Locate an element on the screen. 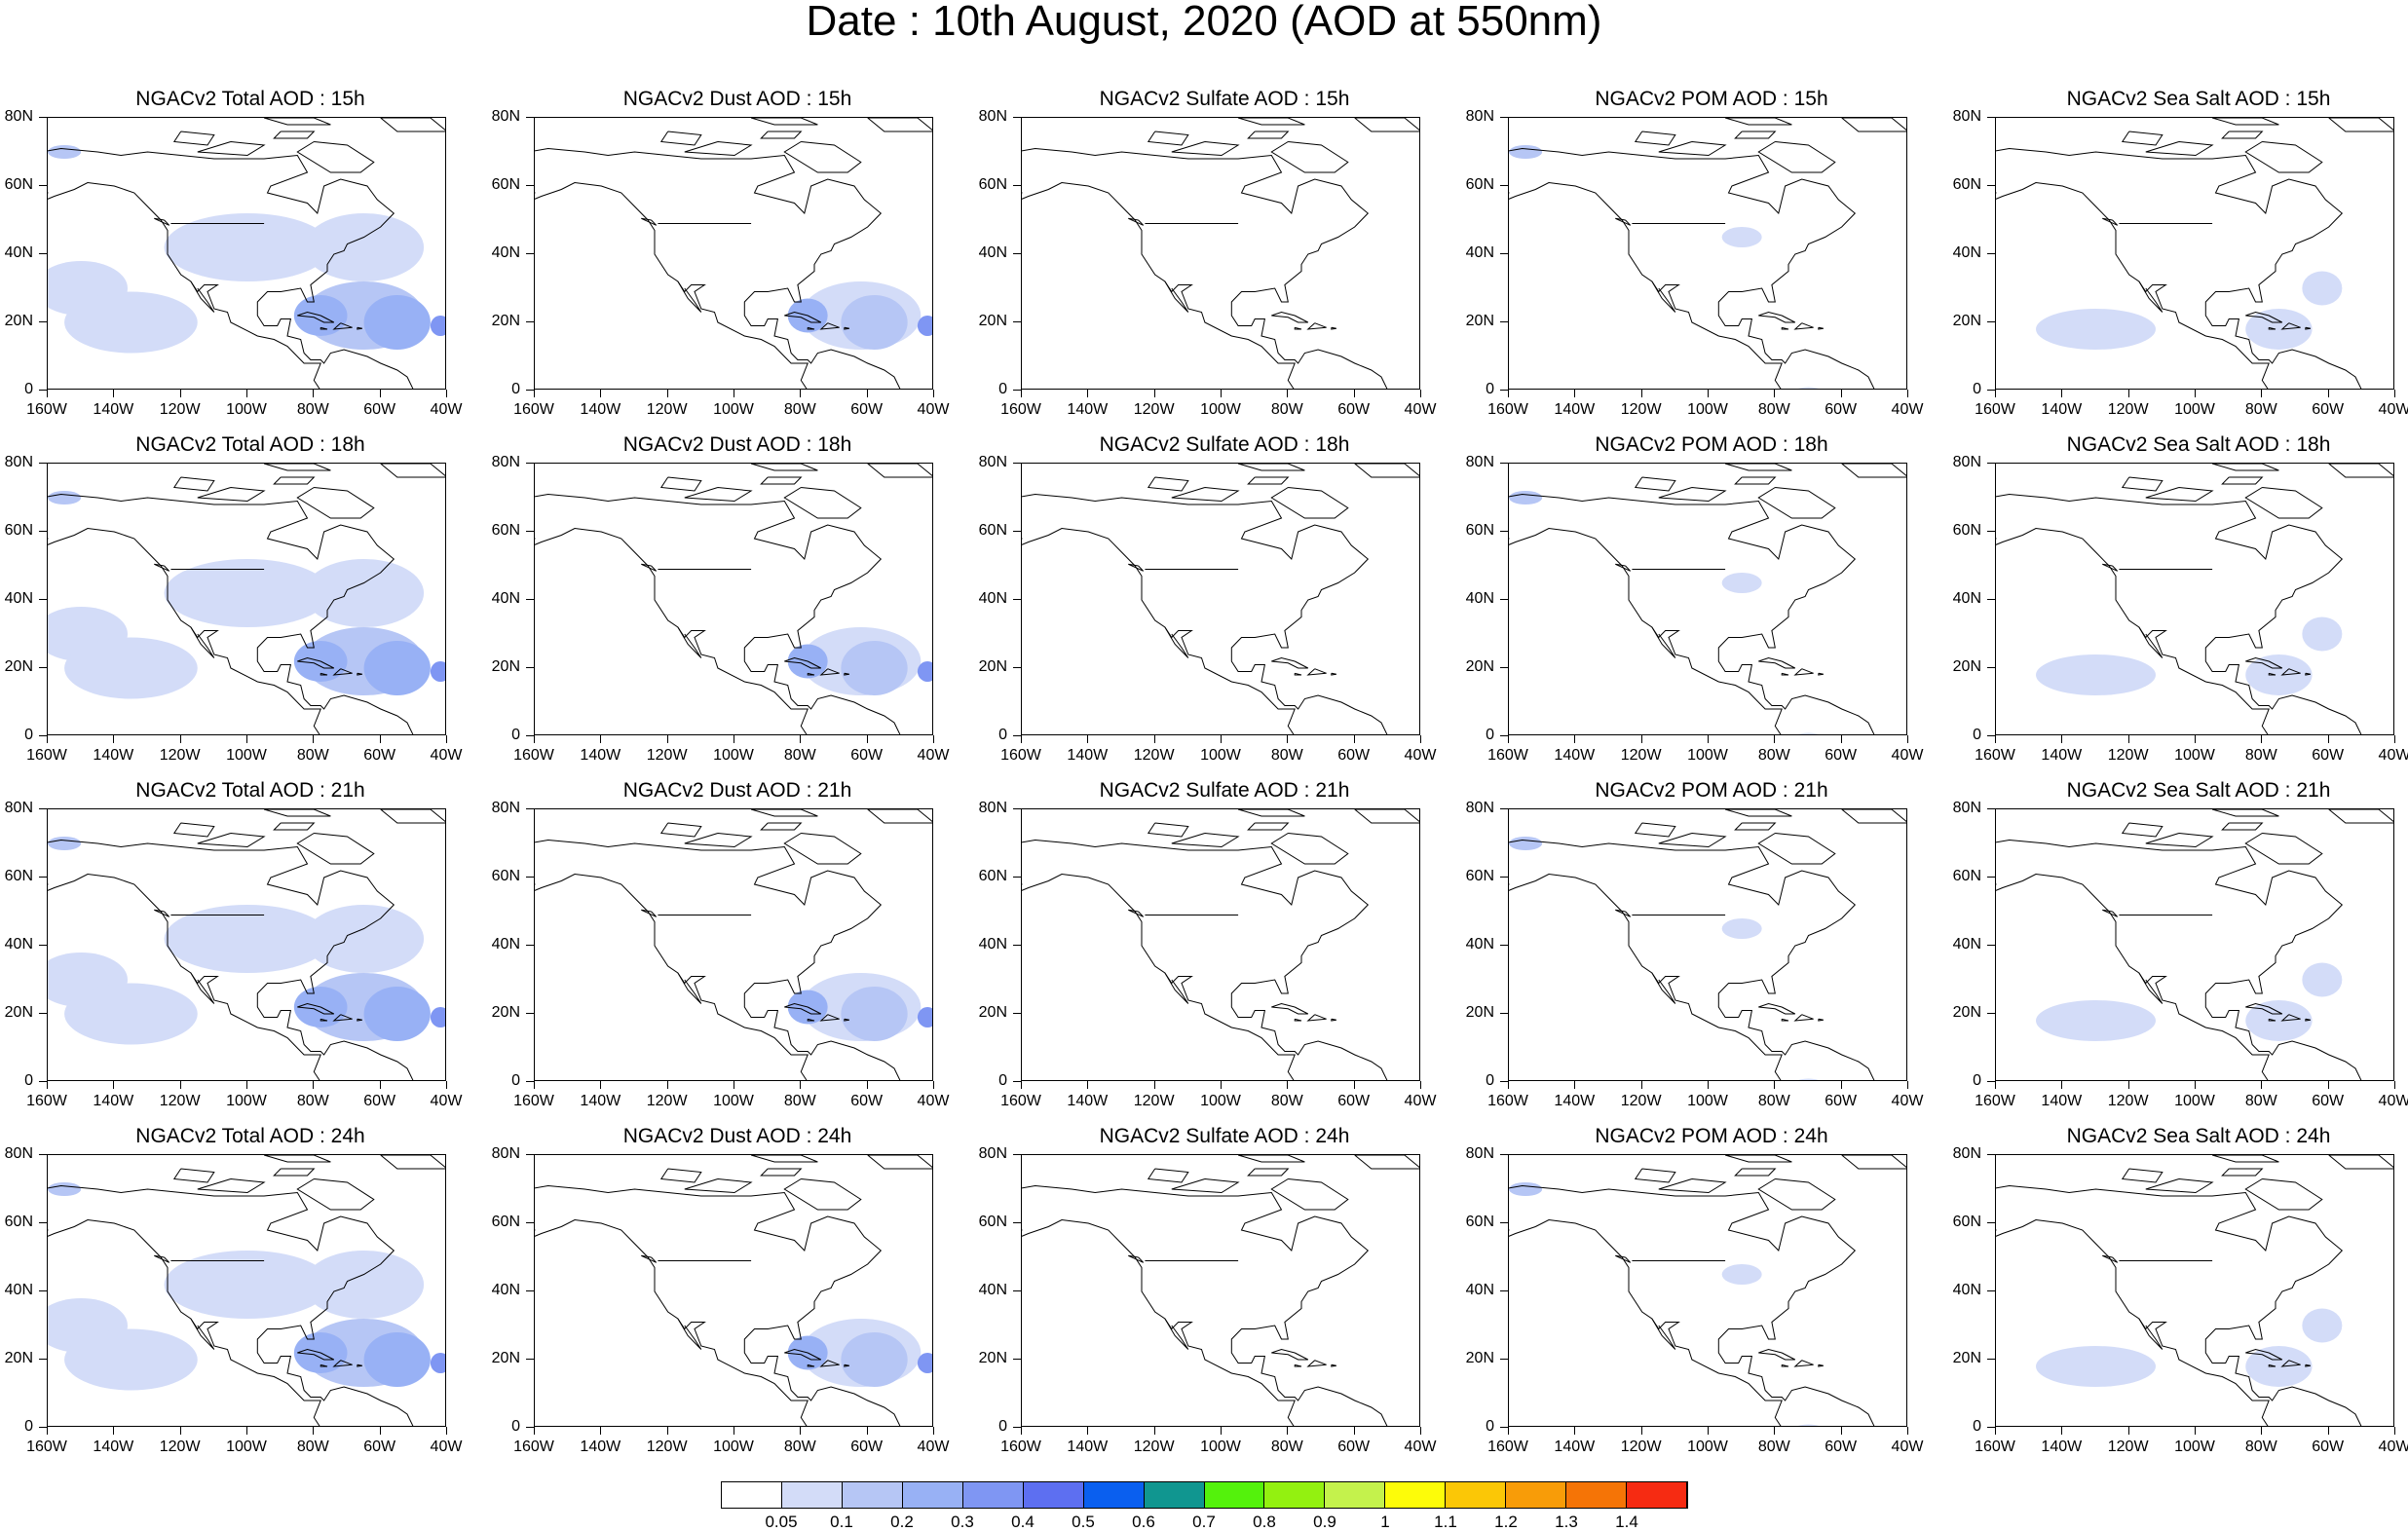 This screenshot has height=1532, width=2408. colorbar-label: 0.1 is located at coordinates (841, 1522).